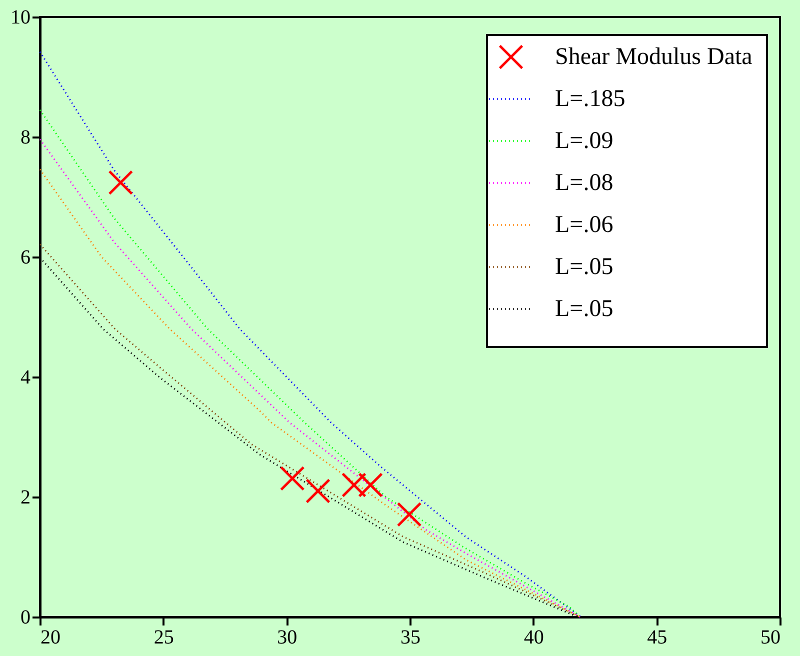 This screenshot has width=800, height=656. What do you see at coordinates (654, 57) in the screenshot?
I see `legend-label: Shear Modulus Data` at bounding box center [654, 57].